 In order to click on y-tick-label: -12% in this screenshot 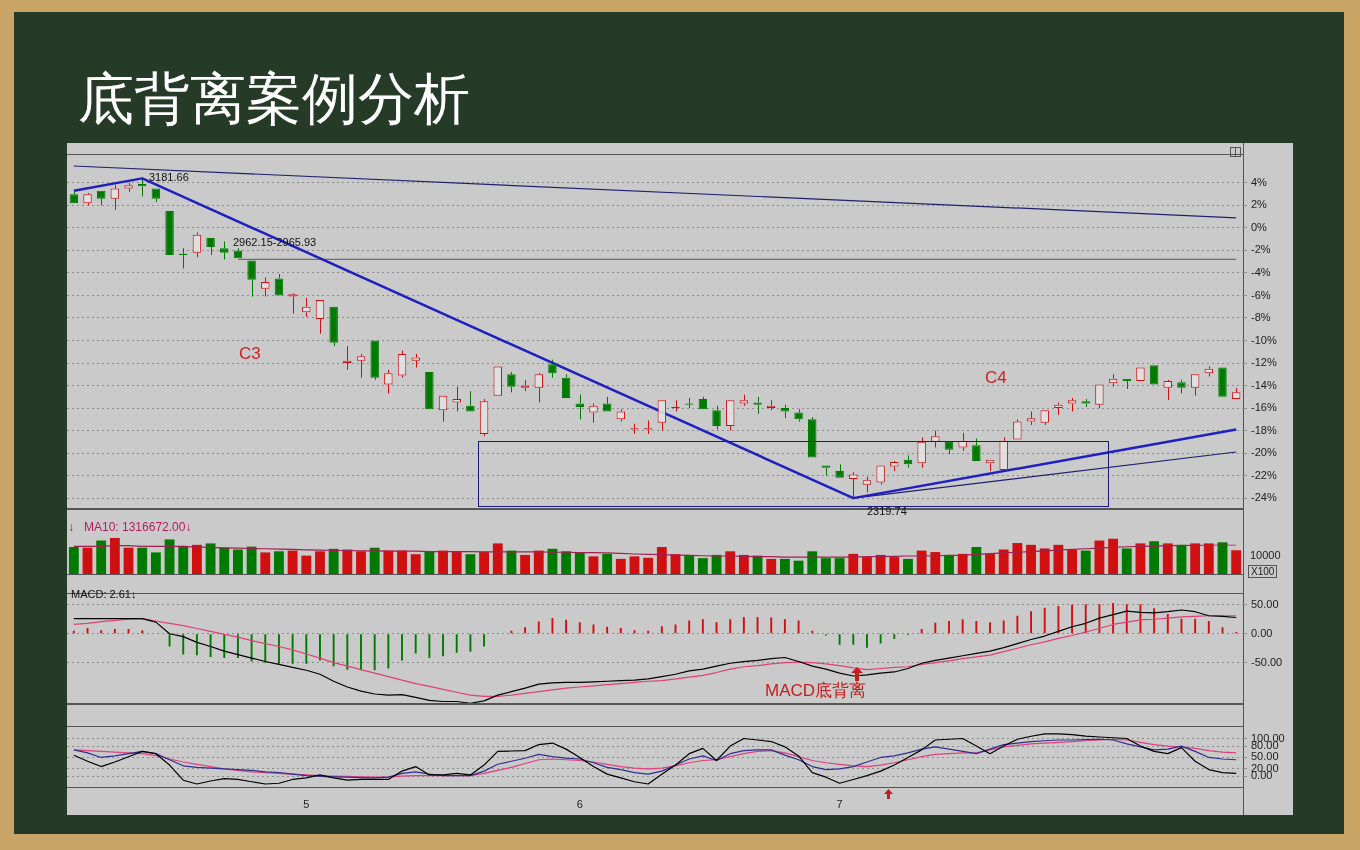, I will do `click(1264, 362)`.